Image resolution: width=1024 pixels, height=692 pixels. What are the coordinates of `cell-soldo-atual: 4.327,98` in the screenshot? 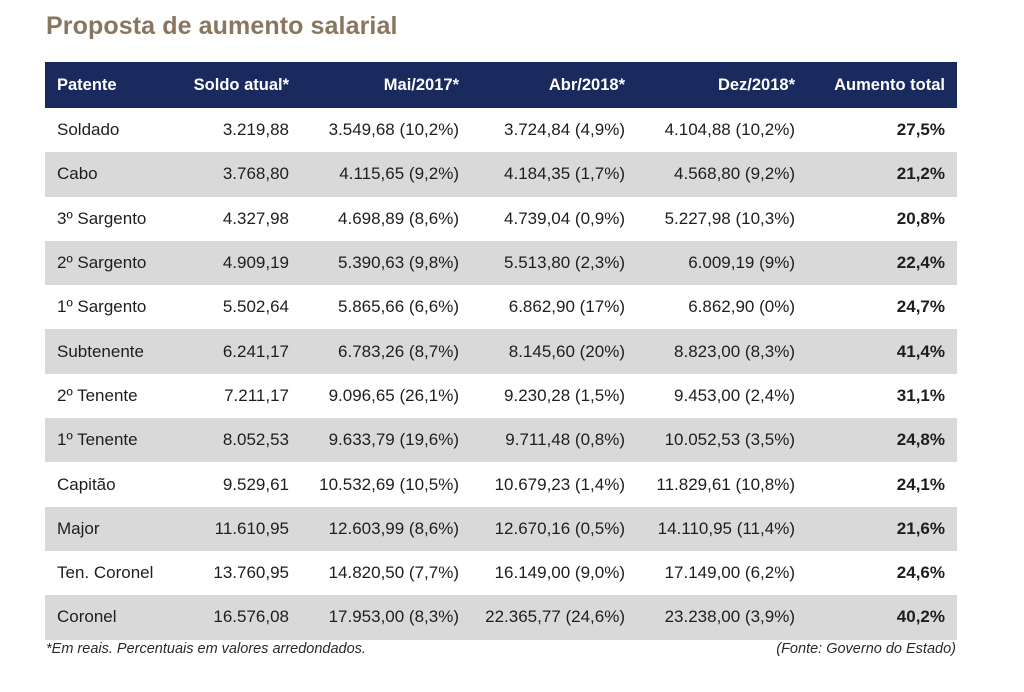 It's located at (255, 218).